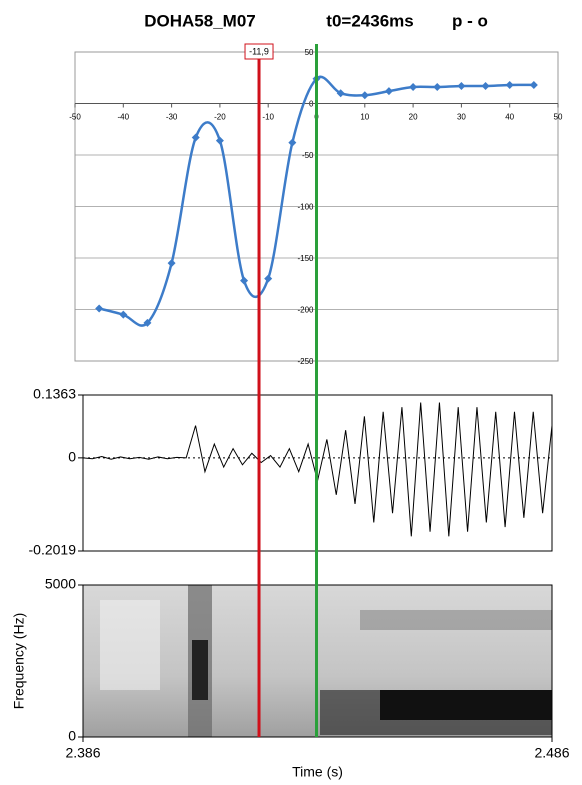 The image size is (582, 785). Describe the element at coordinates (551, 753) in the screenshot. I see `x-tick-label: 2.486` at that location.